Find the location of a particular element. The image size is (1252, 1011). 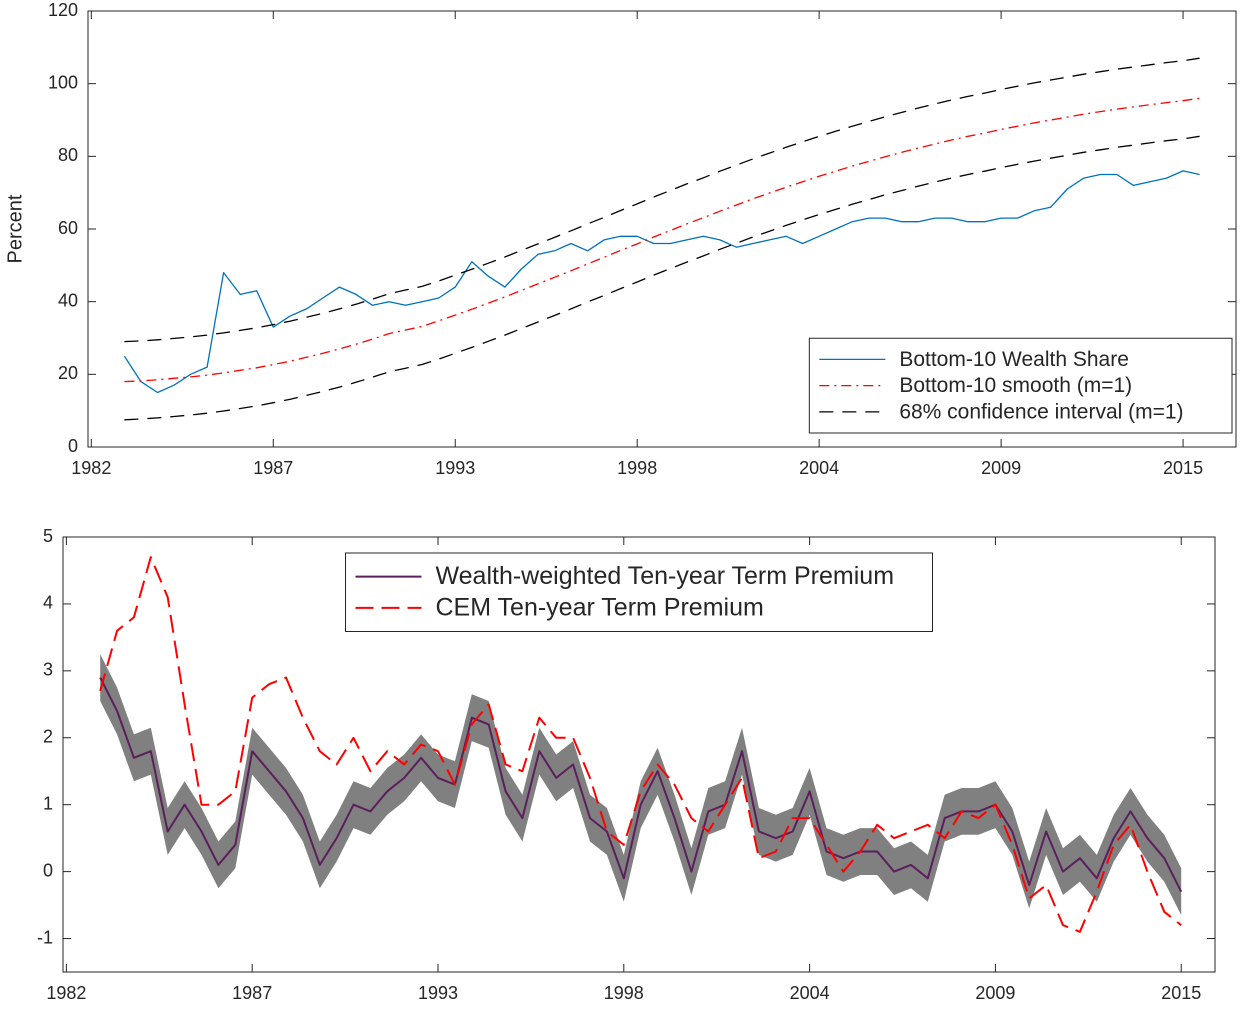

legend-box is located at coordinates (639, 592).